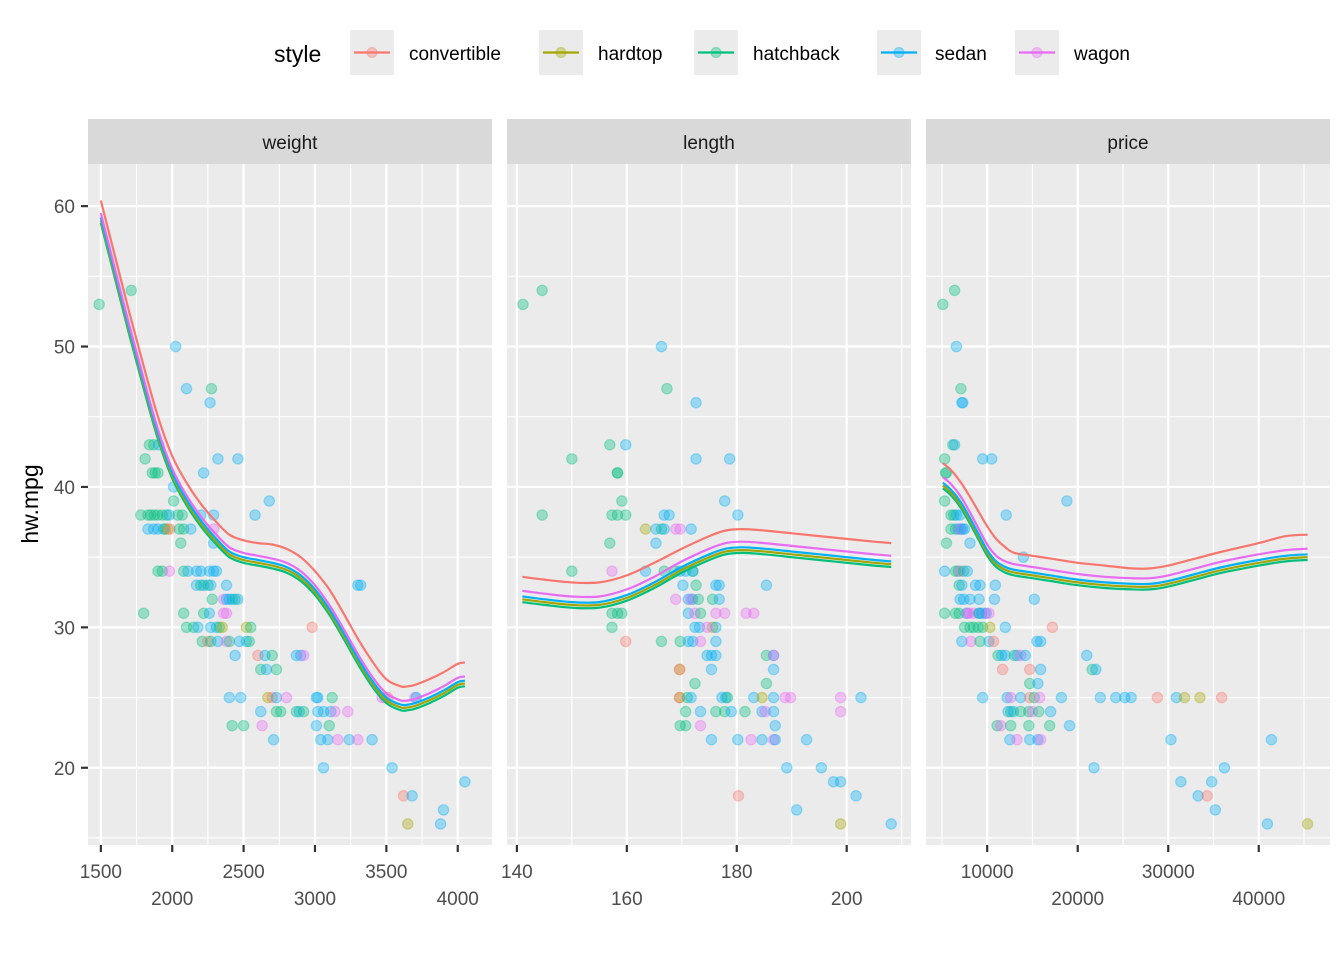 The height and width of the screenshot is (960, 1344). Describe the element at coordinates (1101, 54) in the screenshot. I see `legend-label: wagon` at that location.